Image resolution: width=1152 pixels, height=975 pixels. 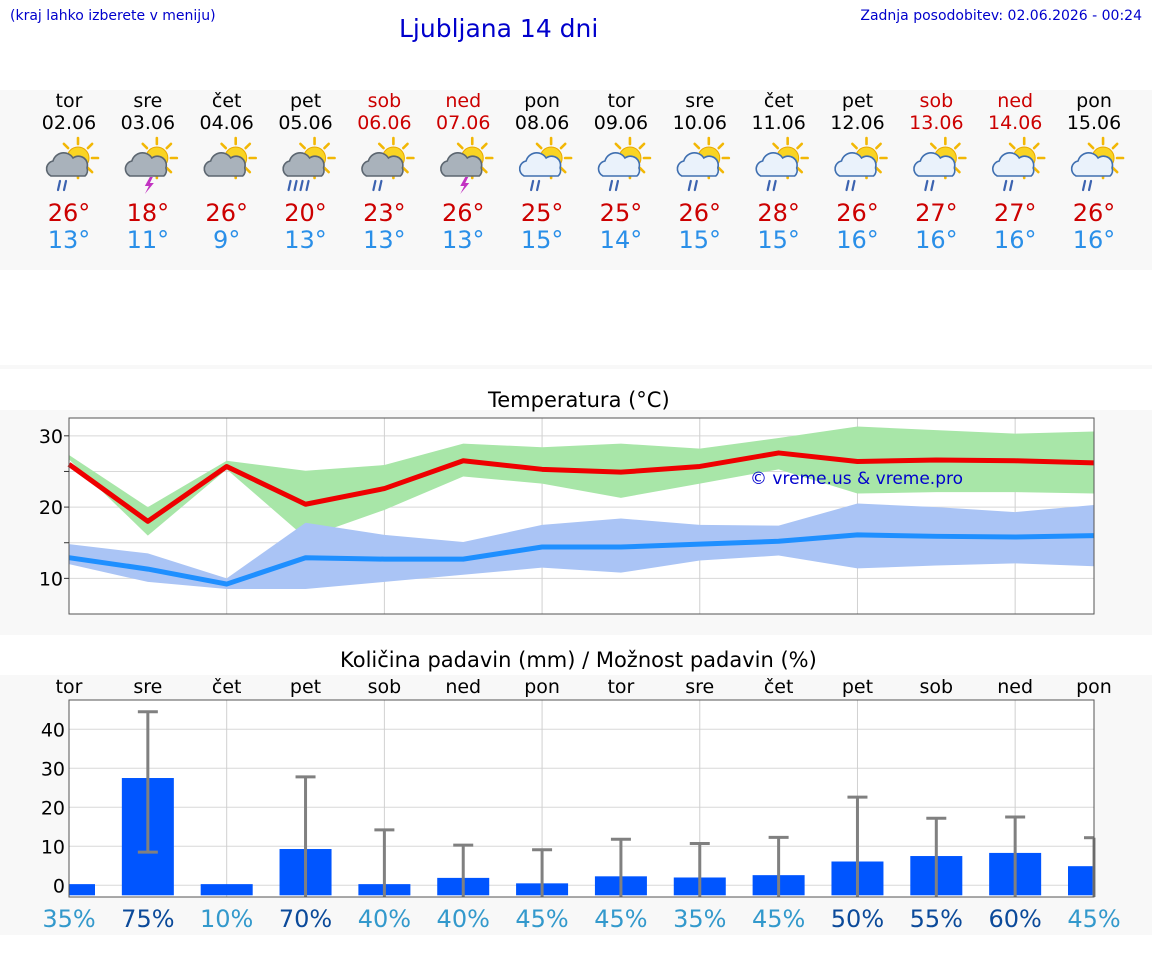 I want to click on forecast-day-name: pon, so click(x=542, y=101).